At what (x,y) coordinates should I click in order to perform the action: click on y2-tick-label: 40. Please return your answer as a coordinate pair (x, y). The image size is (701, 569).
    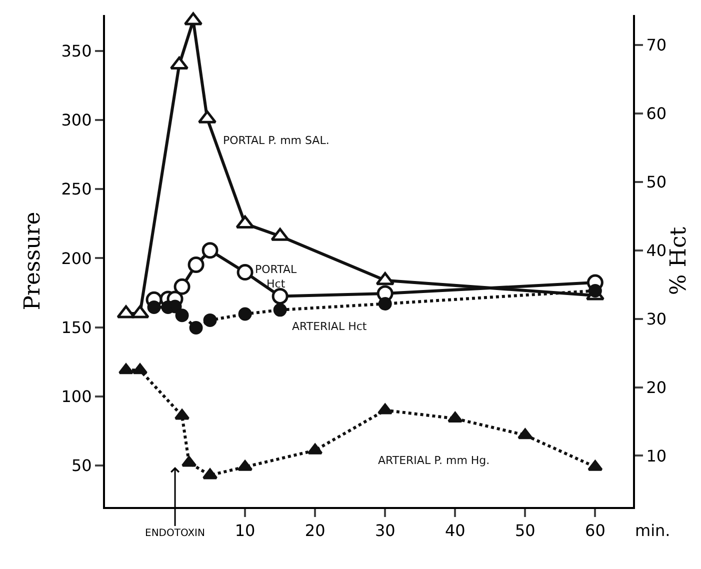
    Looking at the image, I should click on (656, 250).